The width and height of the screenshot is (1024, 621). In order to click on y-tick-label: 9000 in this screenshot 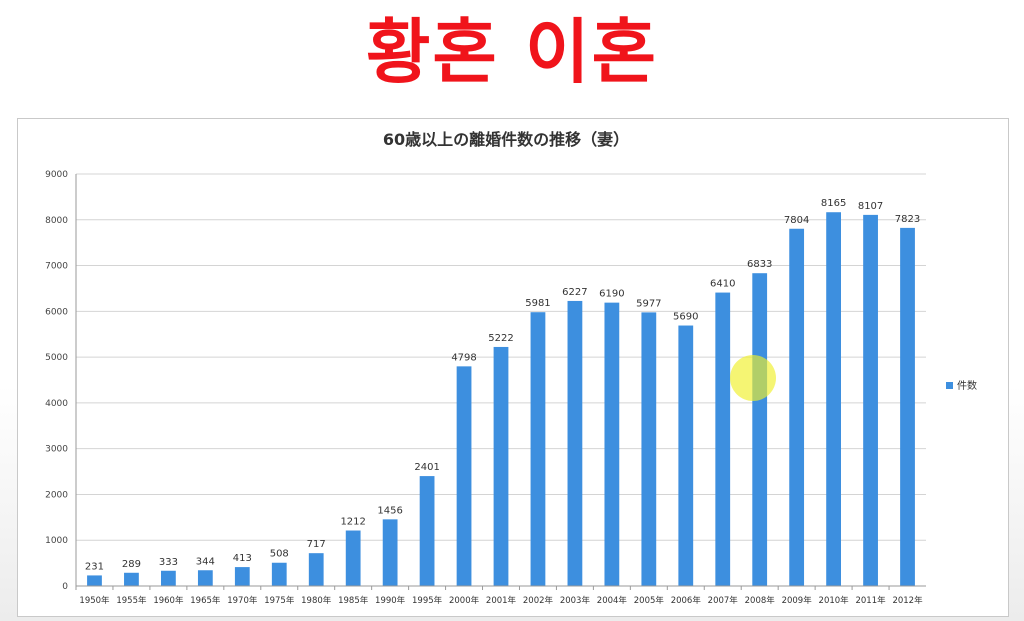, I will do `click(56, 175)`.